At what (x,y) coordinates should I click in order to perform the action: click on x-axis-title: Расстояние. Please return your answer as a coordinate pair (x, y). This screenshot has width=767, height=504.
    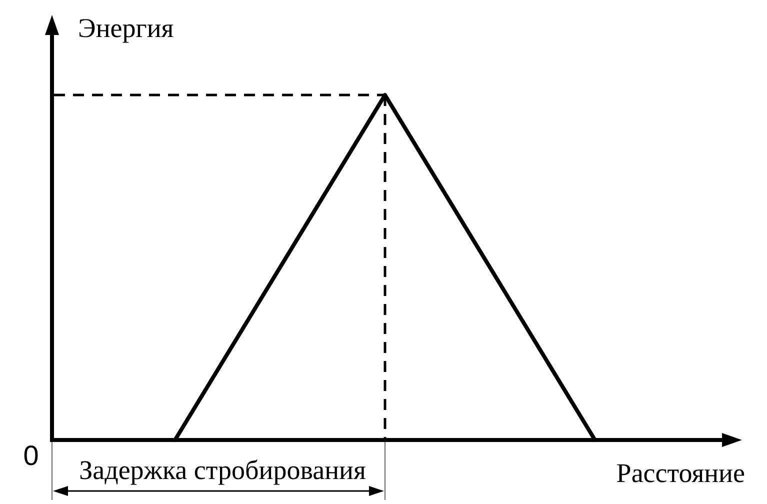
    Looking at the image, I should click on (681, 473).